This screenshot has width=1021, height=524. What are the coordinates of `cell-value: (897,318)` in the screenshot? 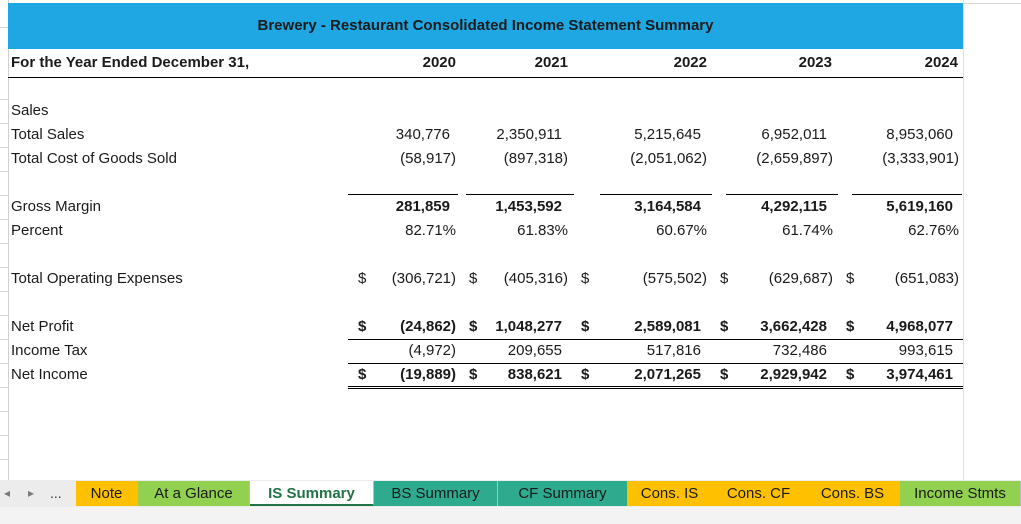 It's located at (535, 158).